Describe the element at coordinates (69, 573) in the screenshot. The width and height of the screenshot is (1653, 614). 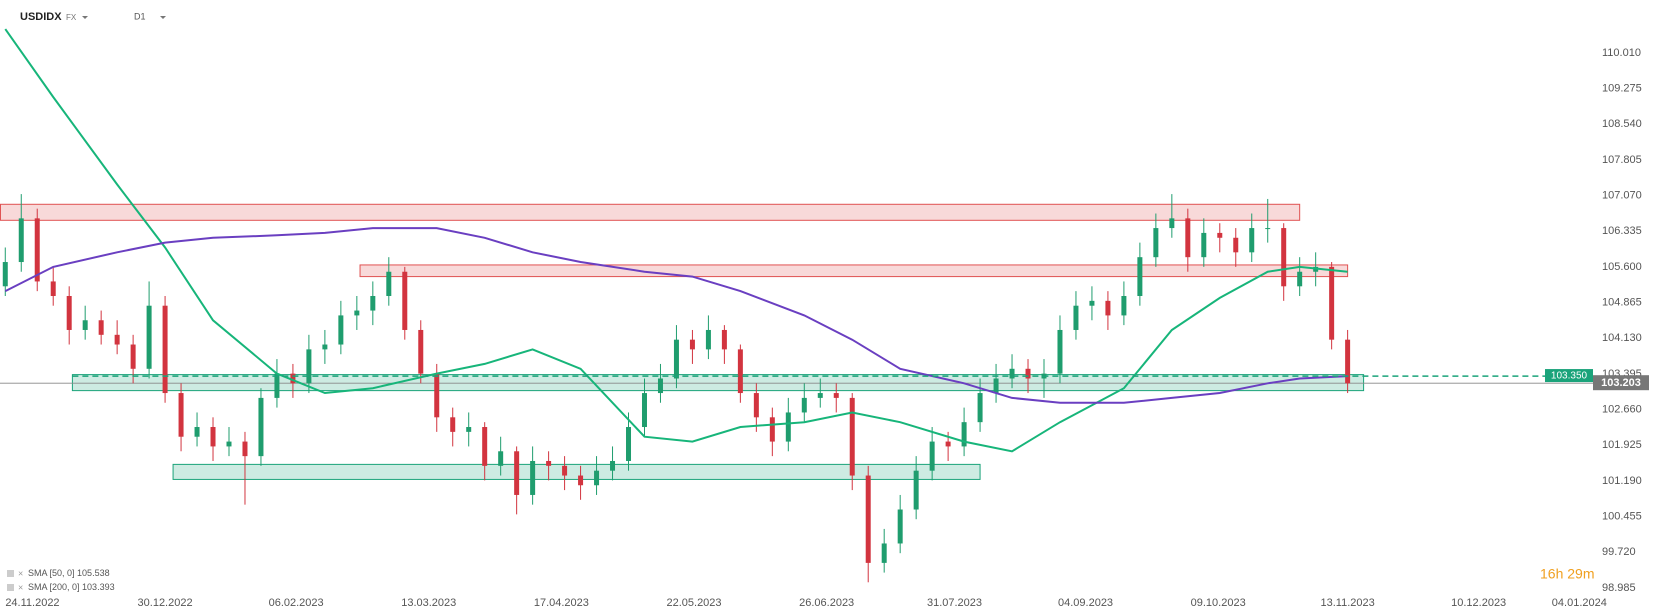
I see `legend-entry: SMA [50, 0] 105.538` at that location.